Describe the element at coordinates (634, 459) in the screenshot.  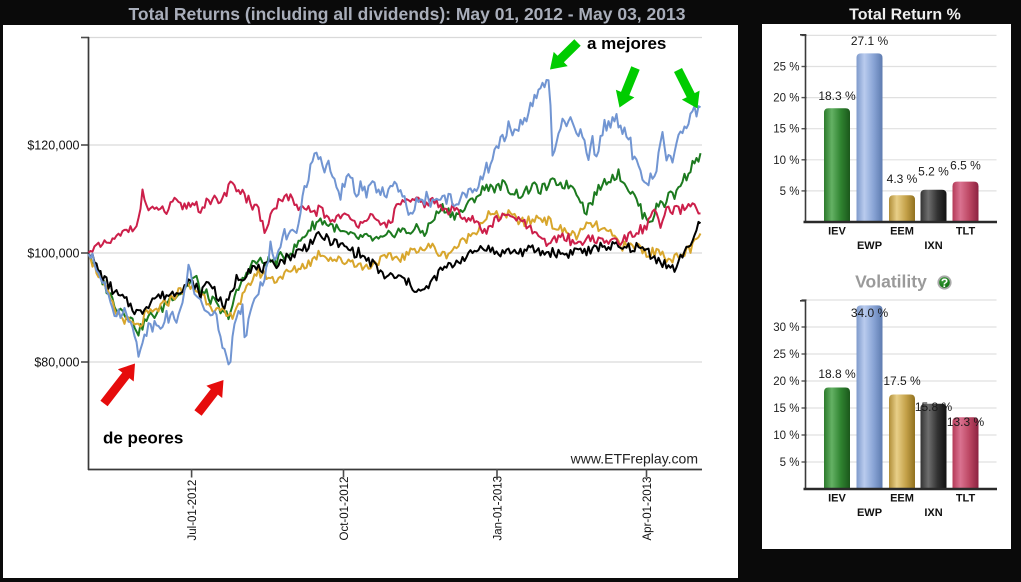
I see `svg-text: www.ETFreplay.com` at that location.